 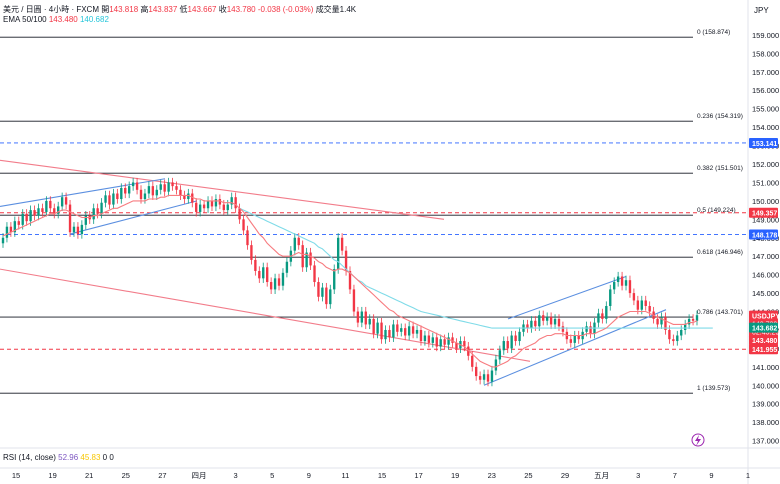 I want to click on close-value: 143.780, so click(x=241, y=9).